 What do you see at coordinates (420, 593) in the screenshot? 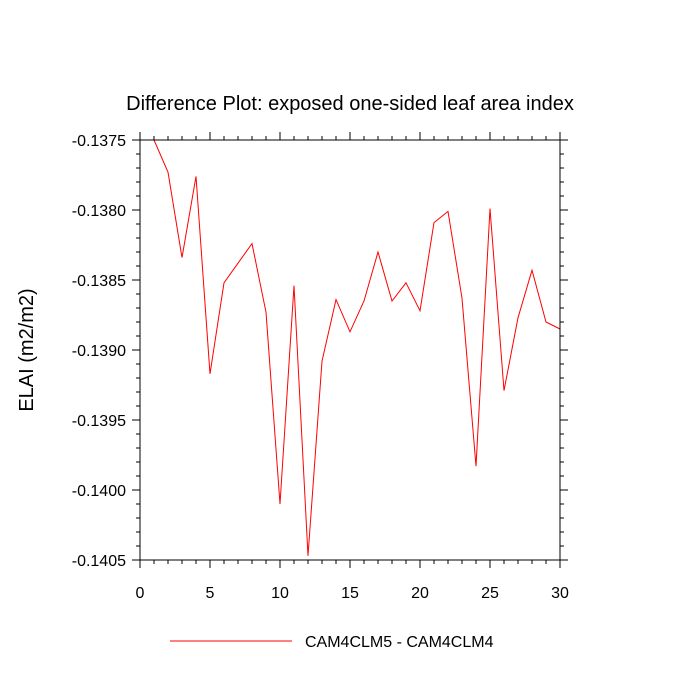
I see `x-tick-label: 20` at bounding box center [420, 593].